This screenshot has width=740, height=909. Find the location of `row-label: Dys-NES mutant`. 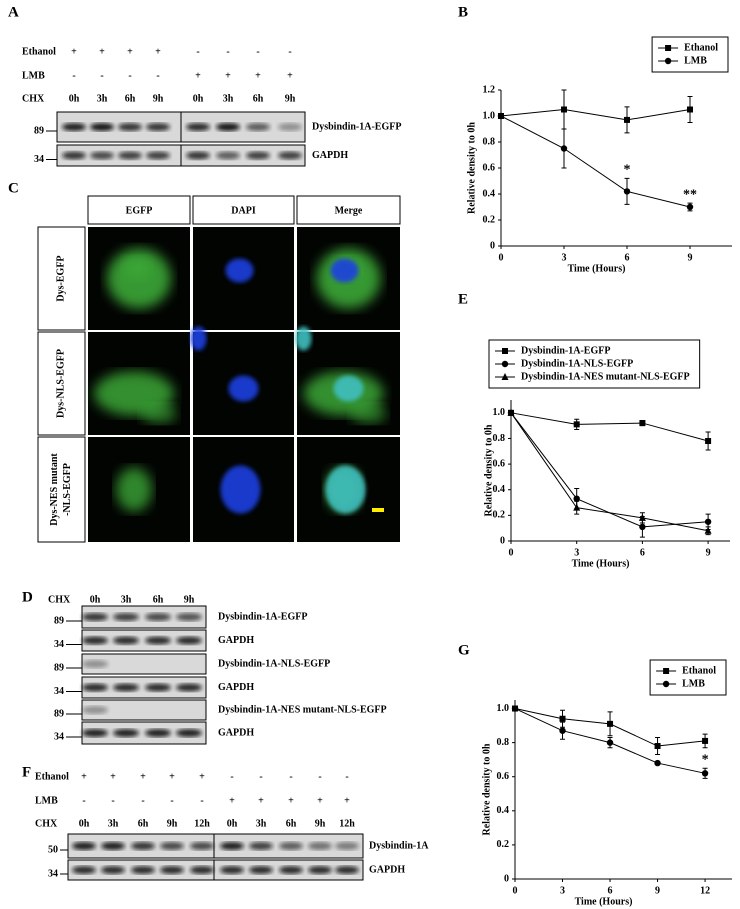

row-label: Dys-NES mutant is located at coordinates (54, 489).